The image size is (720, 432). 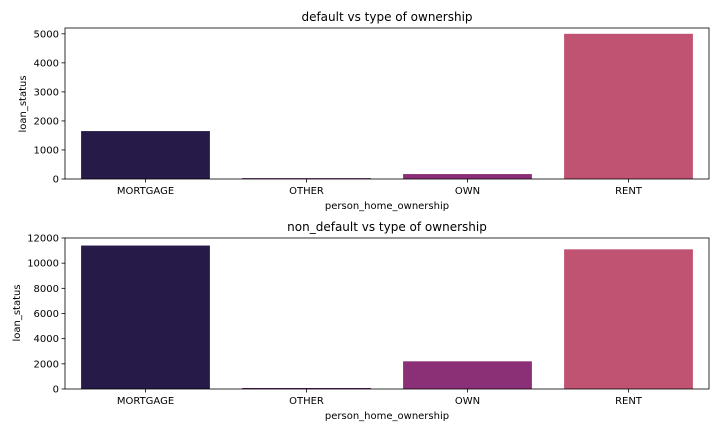 I want to click on chart-title: default vs type of ownership, so click(x=386, y=17).